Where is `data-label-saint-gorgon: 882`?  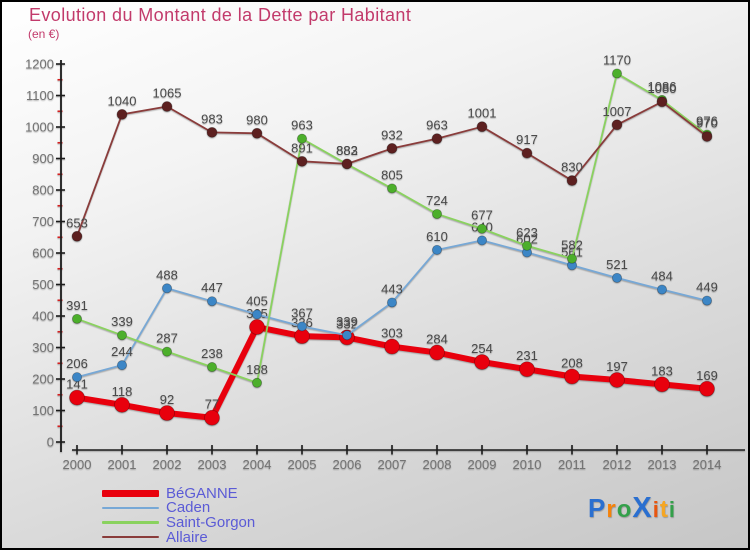
data-label-saint-gorgon: 882 is located at coordinates (347, 150).